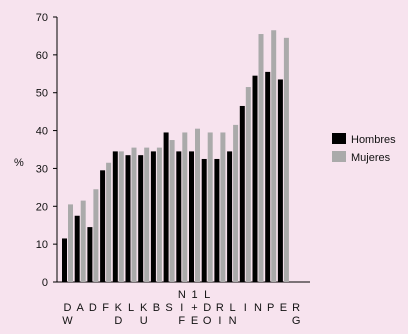 This screenshot has height=334, width=408. I want to click on y-tick-label: 0, so click(45, 283).